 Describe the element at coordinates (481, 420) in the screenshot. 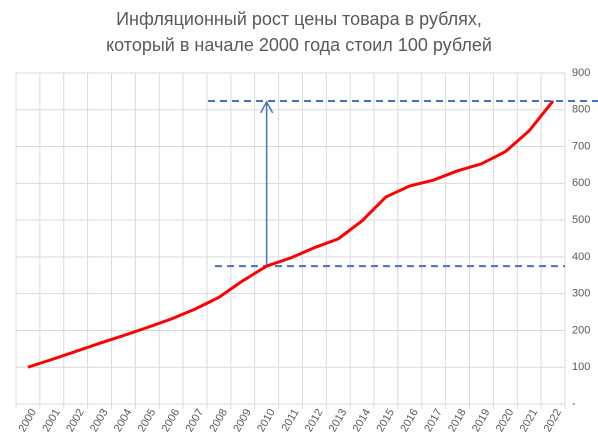

I see `x-tick-label: 2019` at that location.